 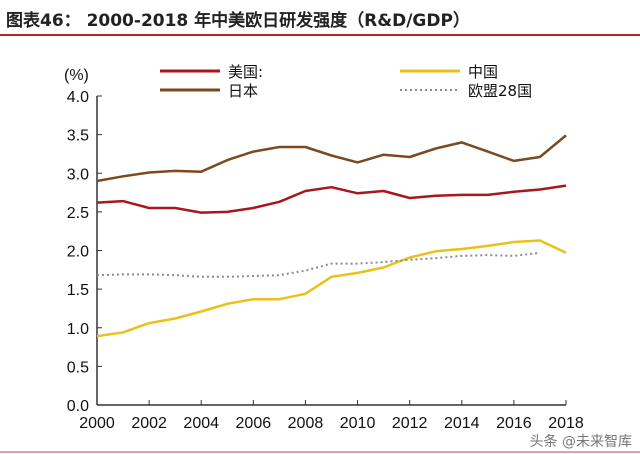 What do you see at coordinates (318, 264) in the screenshot?
I see `series-line-欧盟28国` at bounding box center [318, 264].